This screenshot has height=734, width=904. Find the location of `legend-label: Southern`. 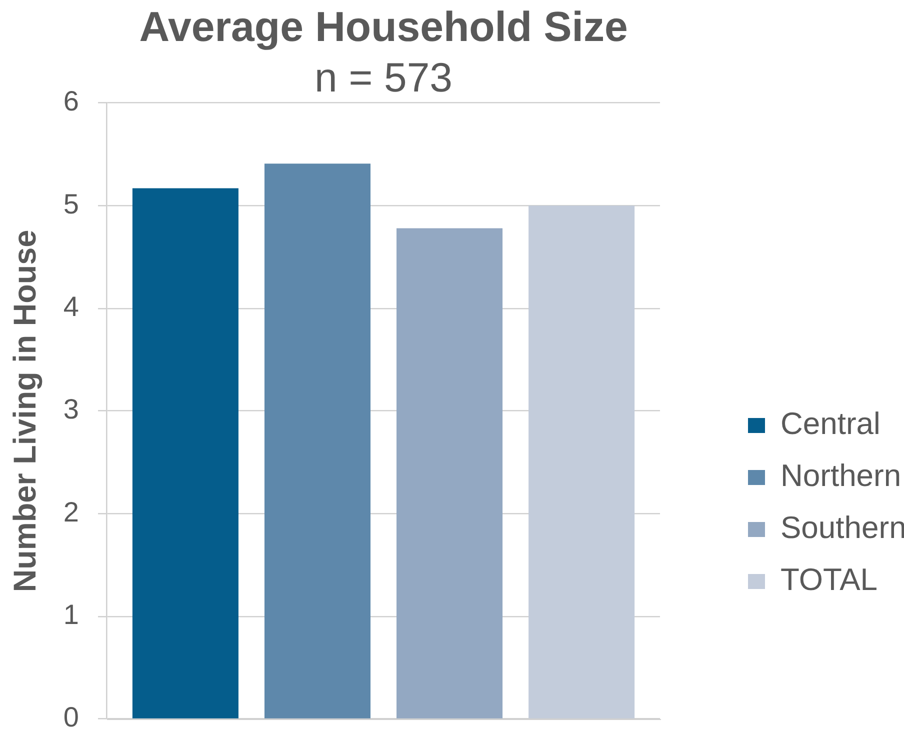

legend-label: Southern is located at coordinates (842, 528).